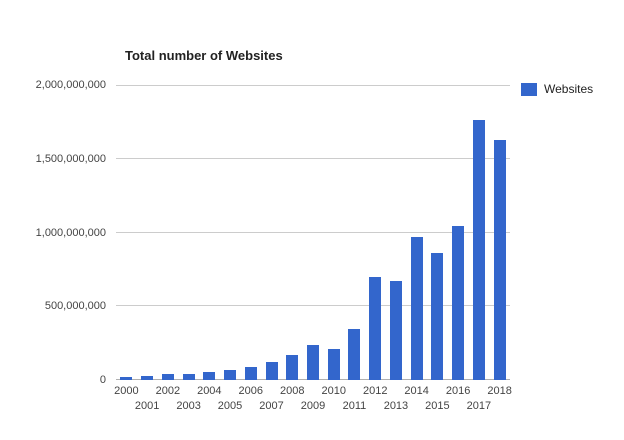 This screenshot has width=624, height=440. Describe the element at coordinates (167, 377) in the screenshot. I see `bar-2002` at that location.